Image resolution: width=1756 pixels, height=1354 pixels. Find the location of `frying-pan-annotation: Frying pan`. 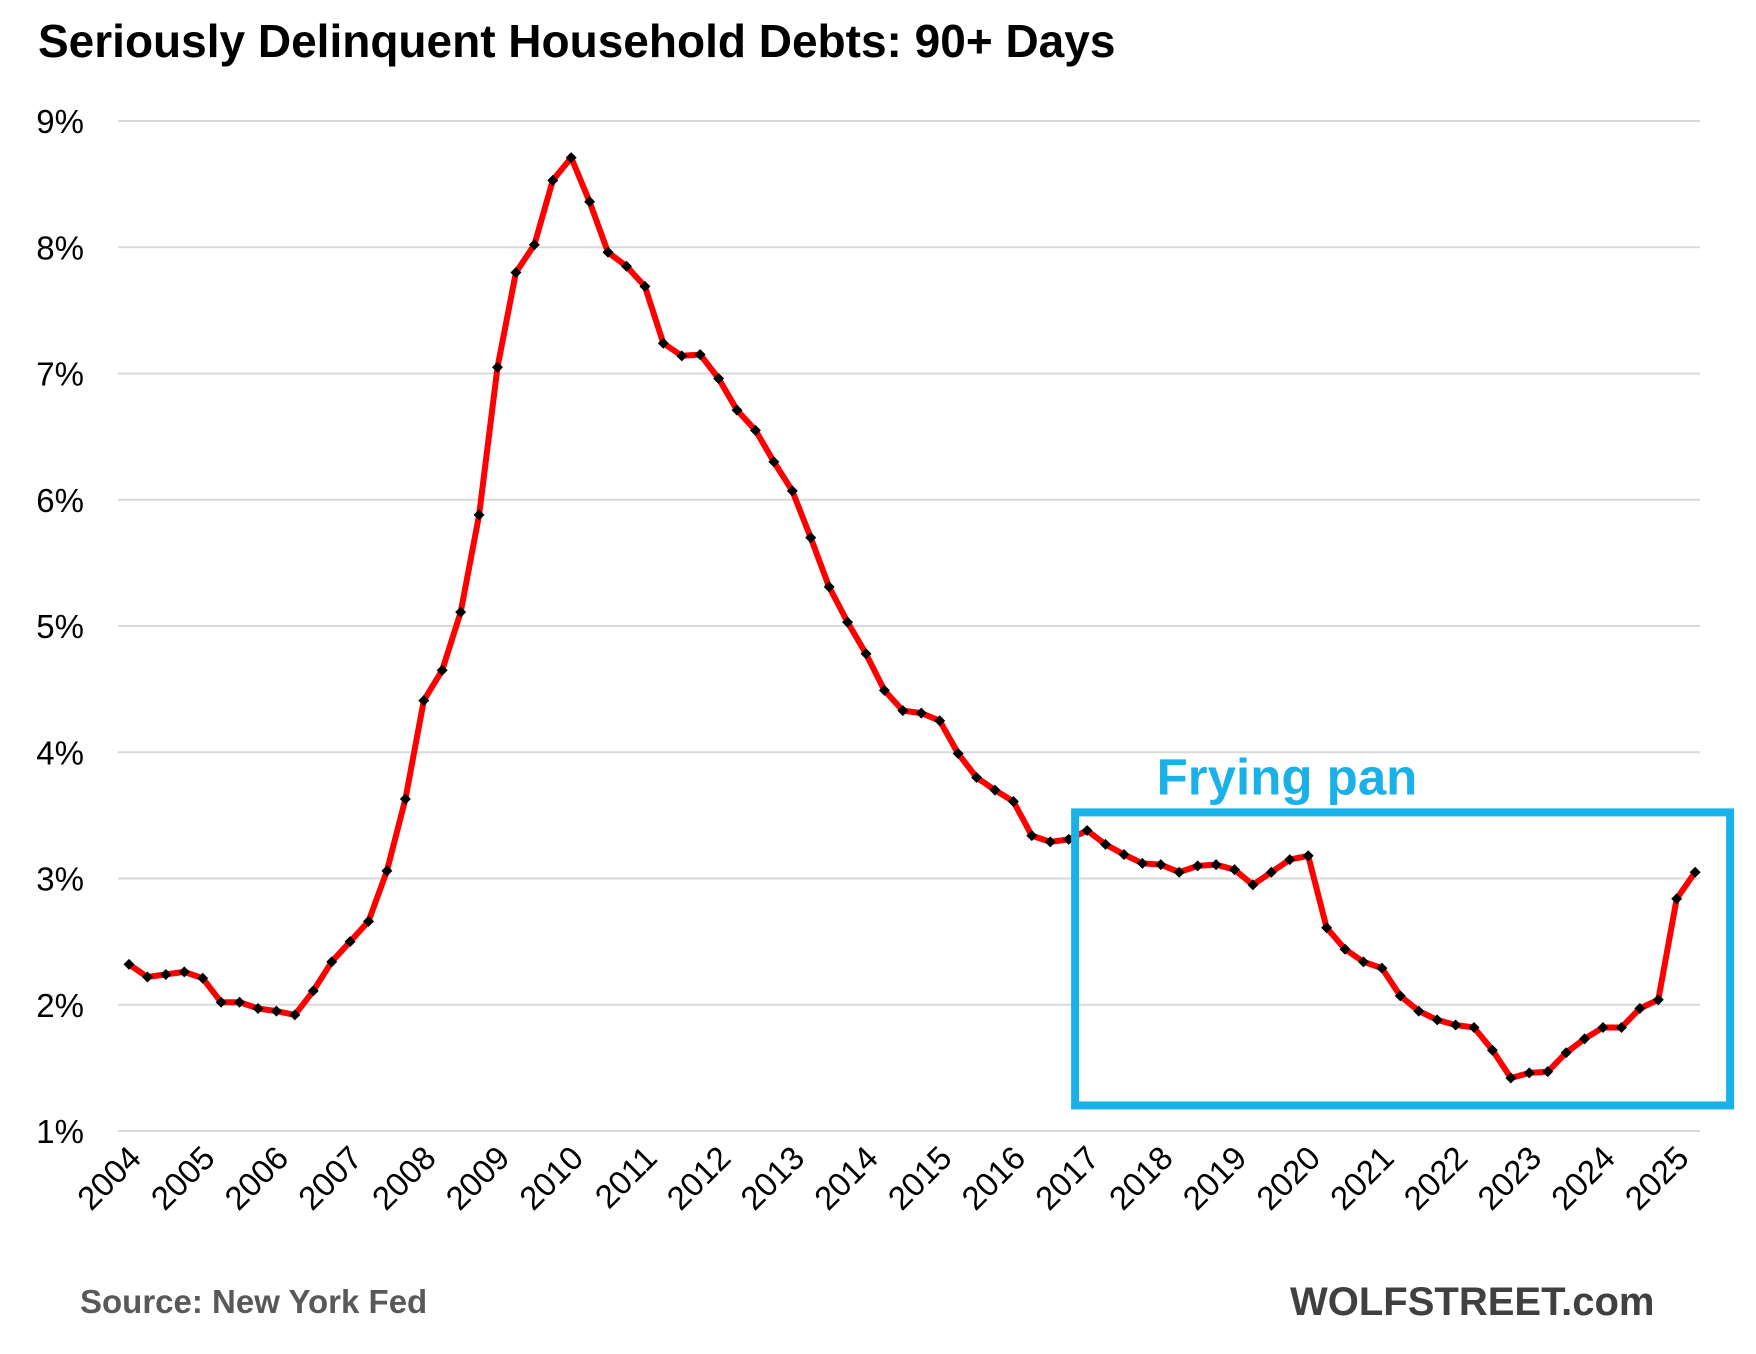

frying-pan-annotation: Frying pan is located at coordinates (1403, 929).